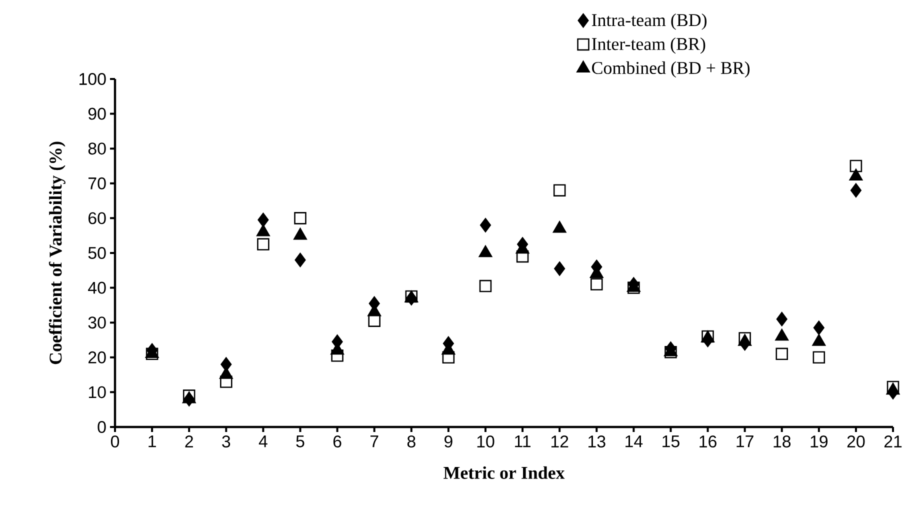 The height and width of the screenshot is (517, 908). Describe the element at coordinates (745, 442) in the screenshot. I see `x-tick-label: 17` at that location.